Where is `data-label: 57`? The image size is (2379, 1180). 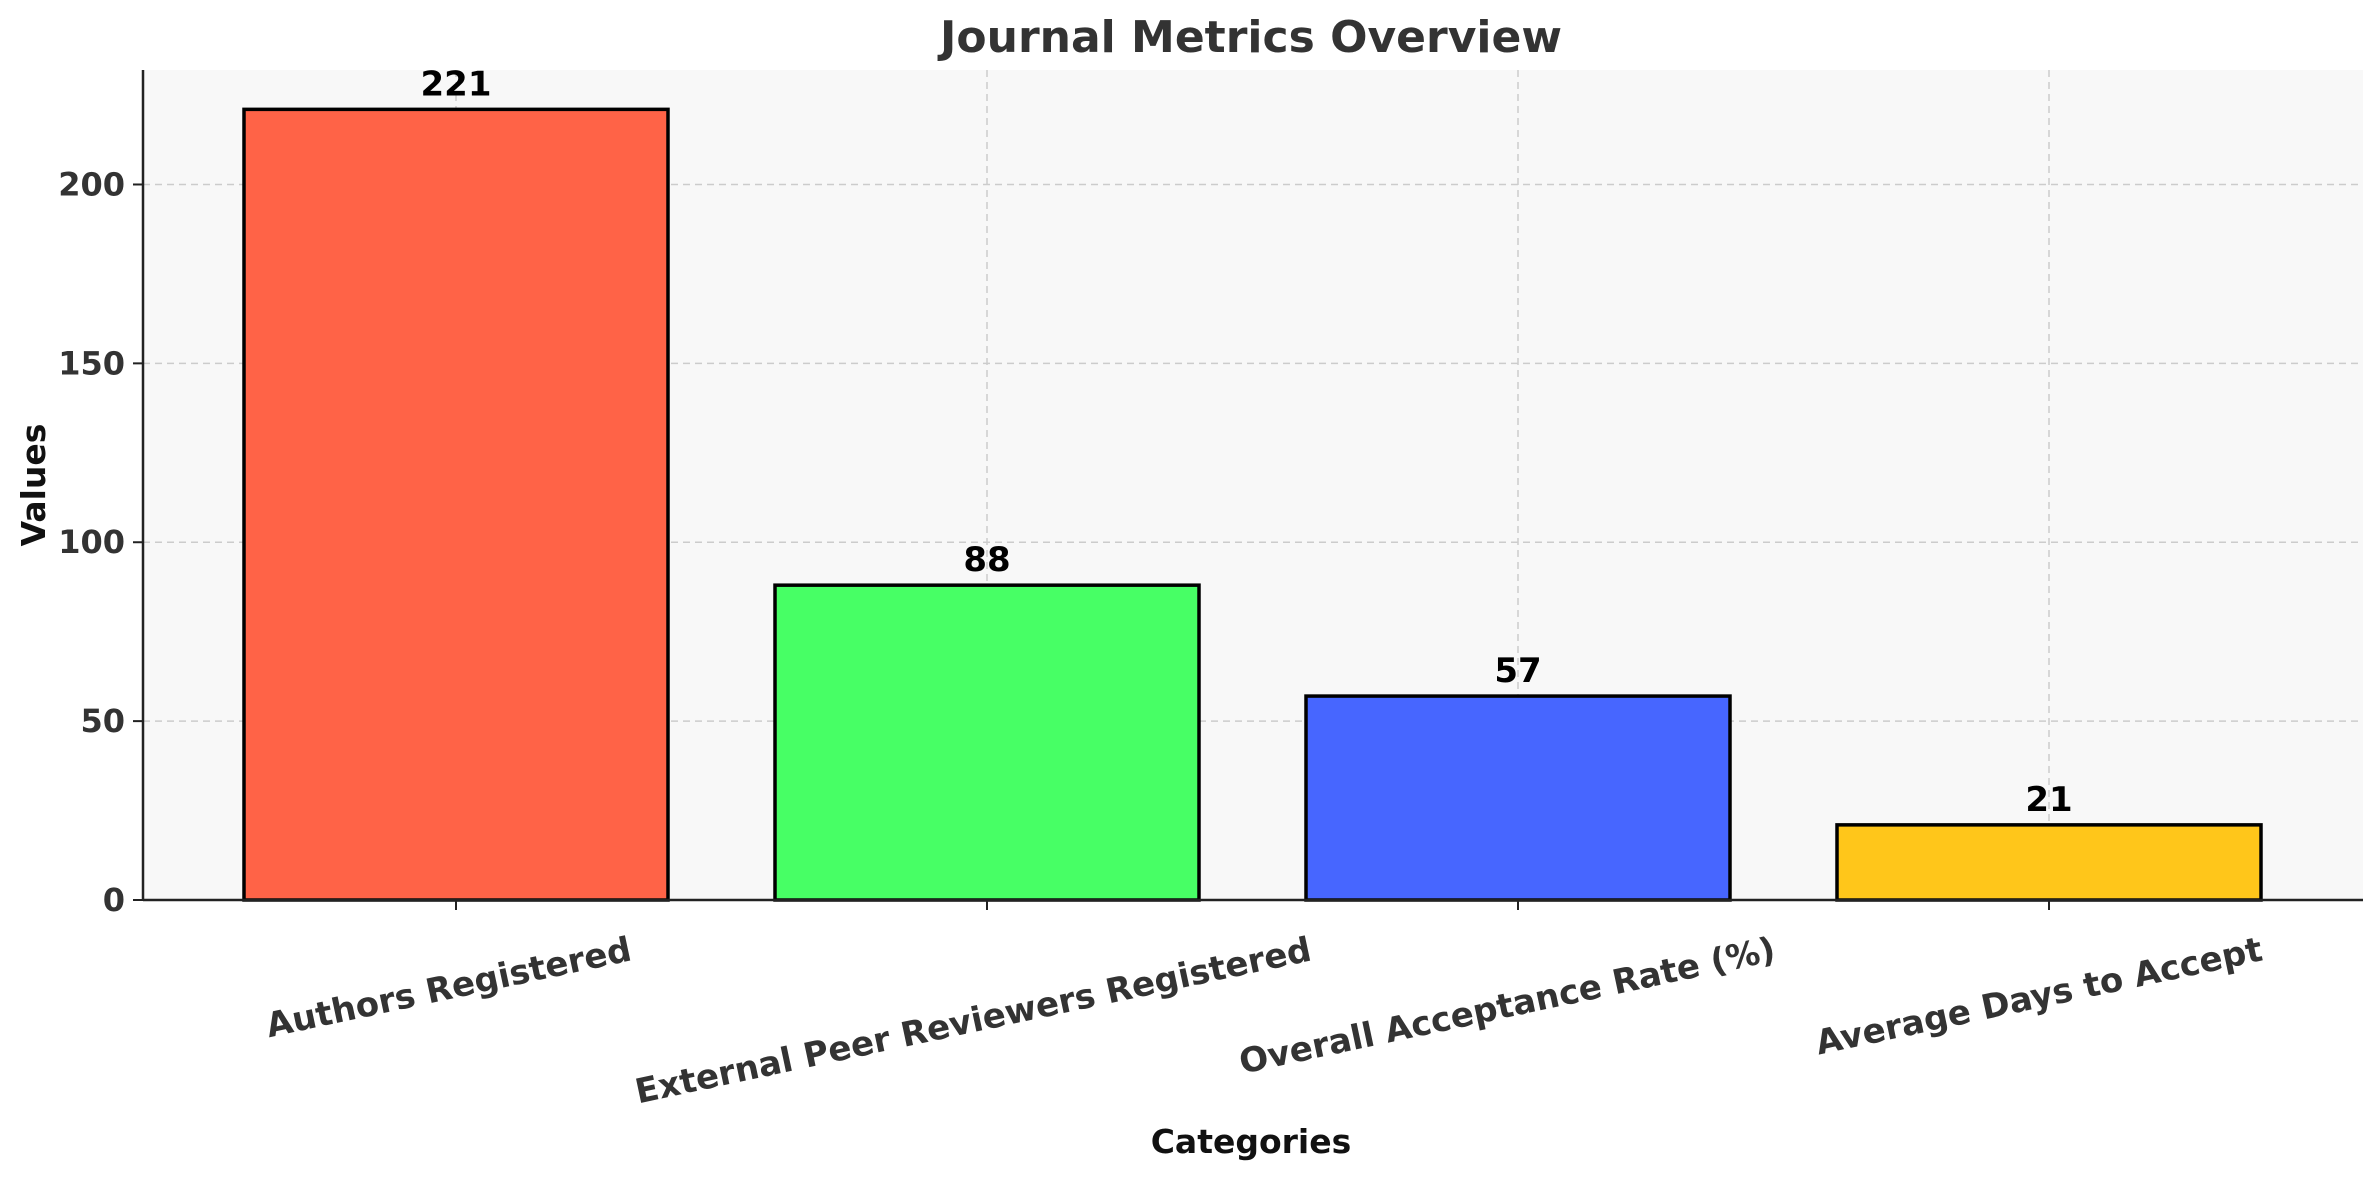
data-label: 57 is located at coordinates (1517, 671).